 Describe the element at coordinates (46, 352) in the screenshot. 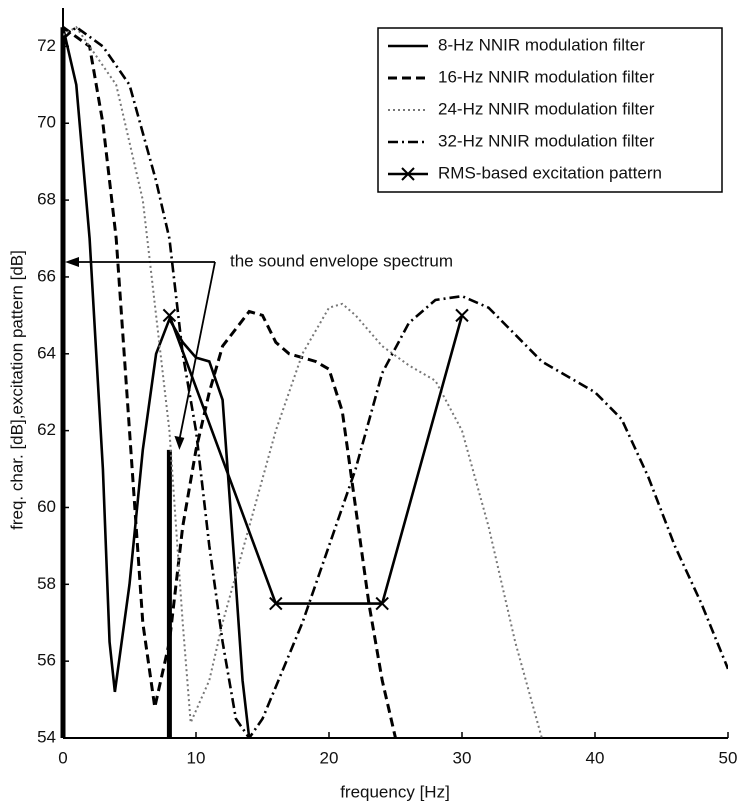

I see `y-tick-label: 64` at that location.